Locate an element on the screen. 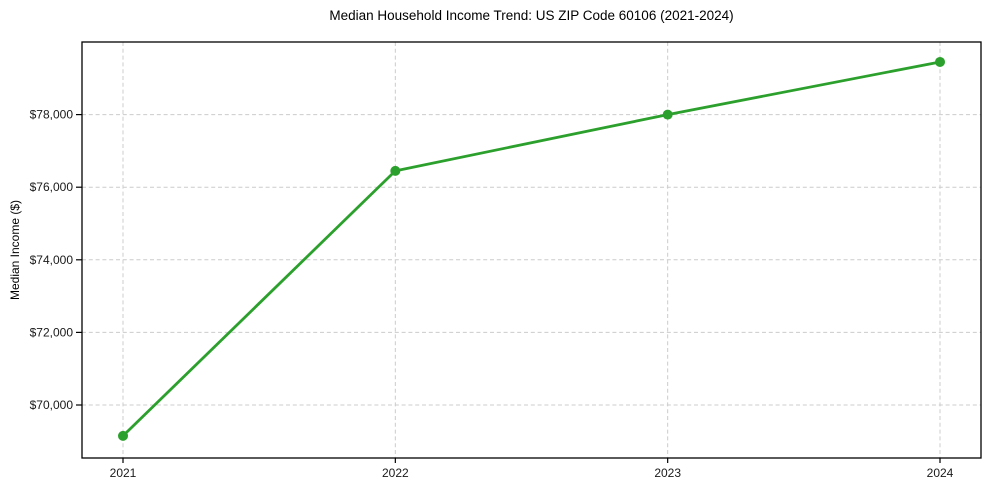 Image resolution: width=989 pixels, height=490 pixels. y-tick-label: $78,000 is located at coordinates (52, 115).